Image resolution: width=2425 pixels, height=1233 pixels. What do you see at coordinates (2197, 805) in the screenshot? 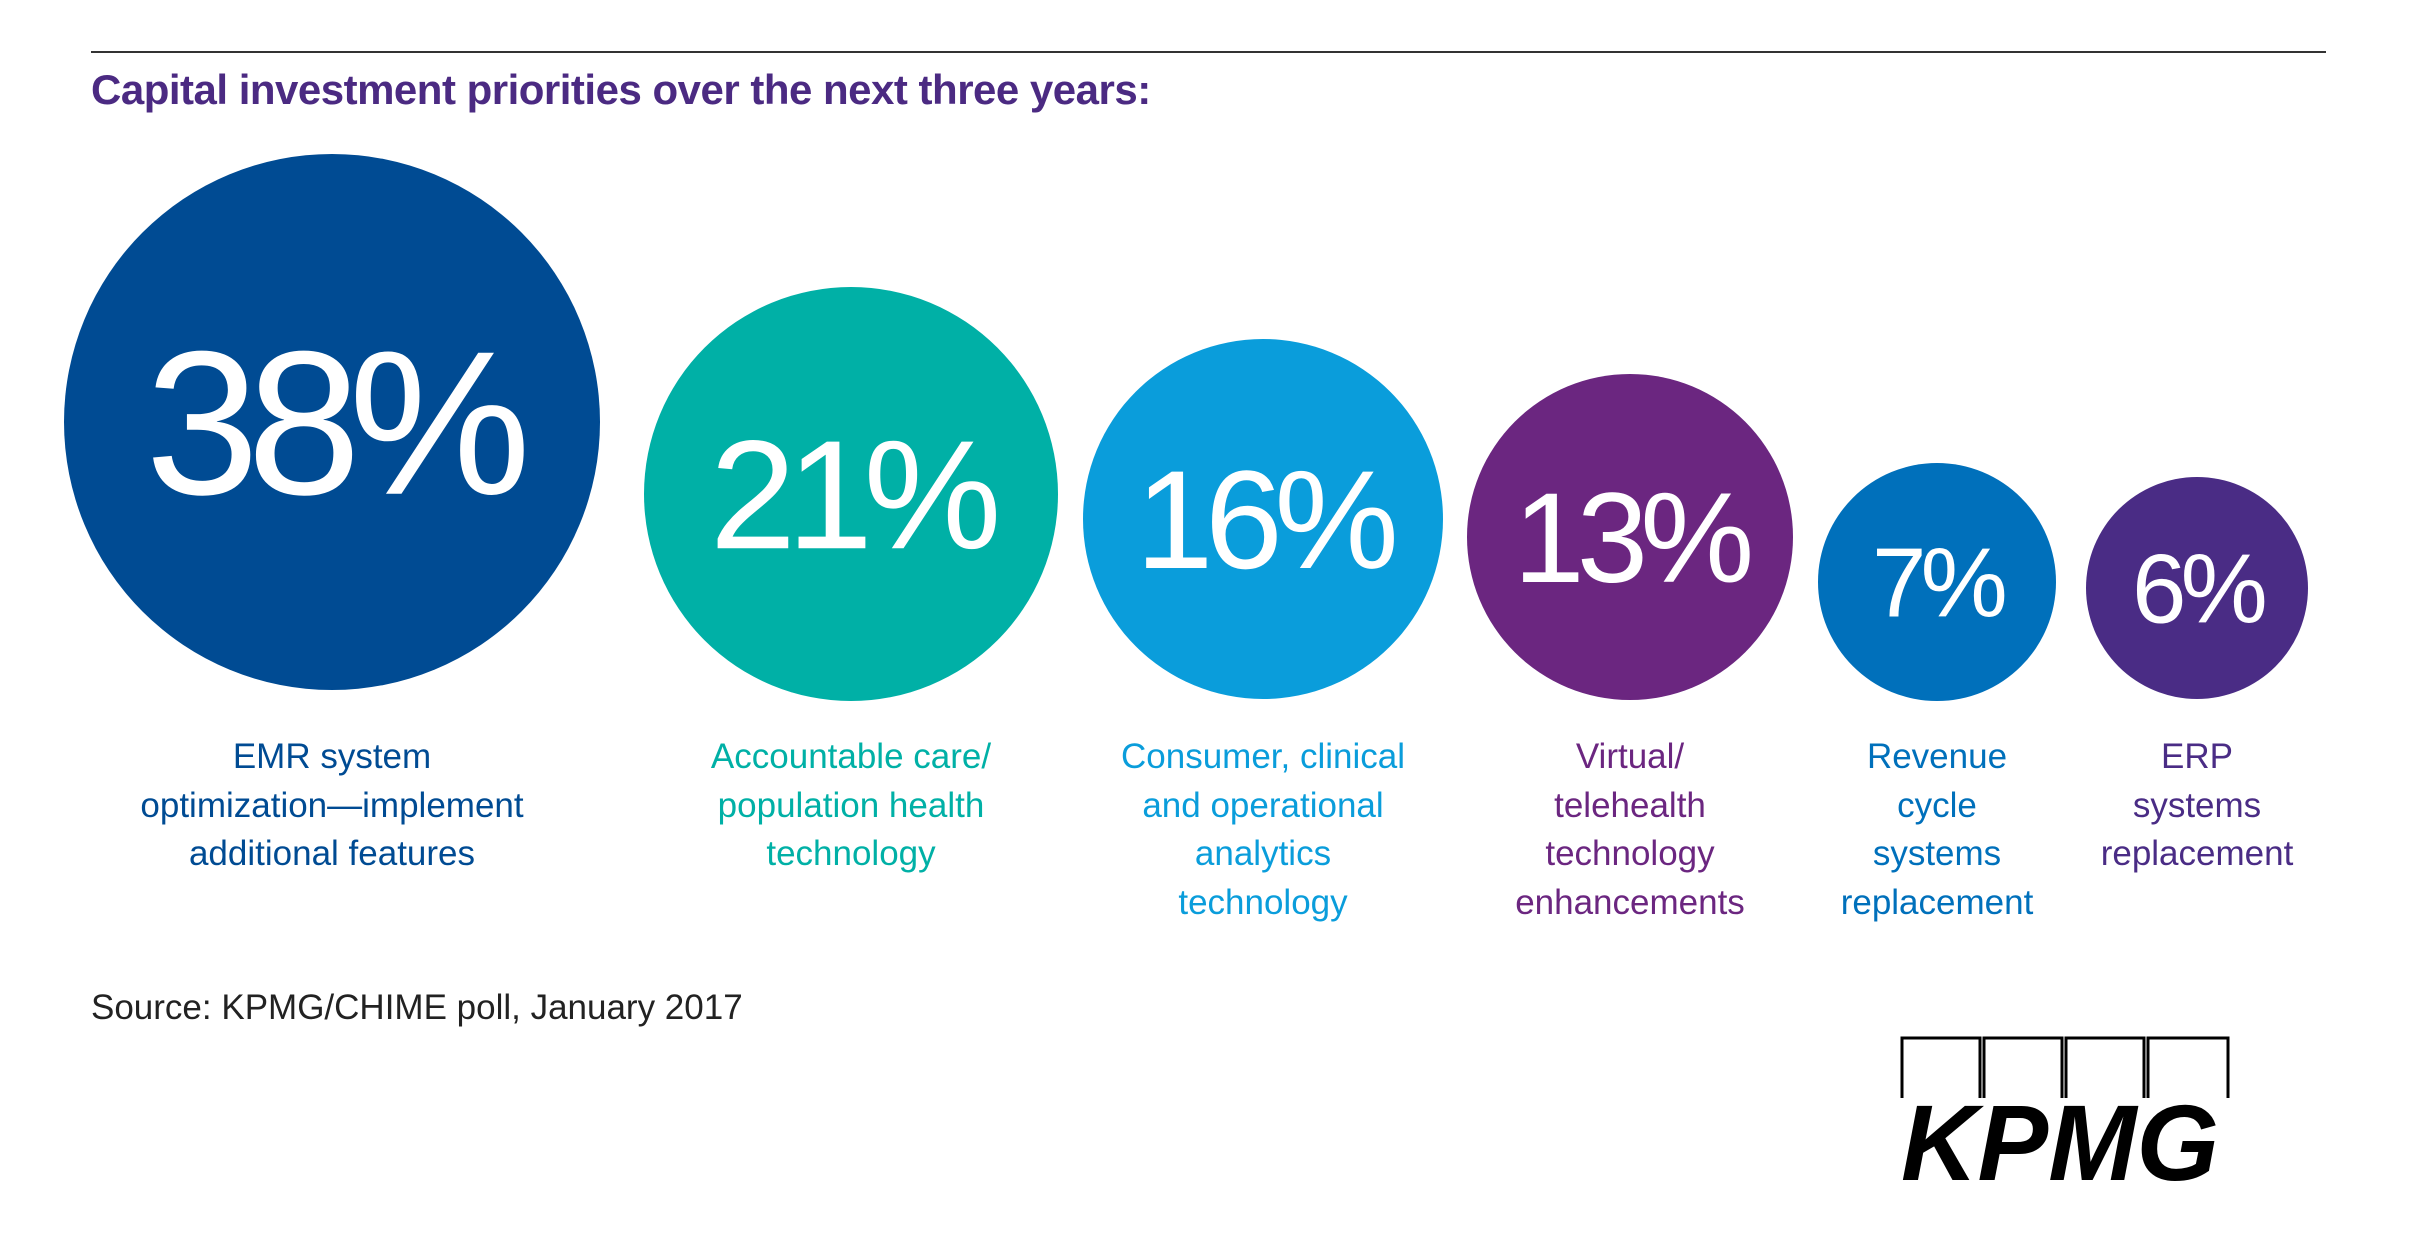
I see `category-label: ERP systems replacement` at bounding box center [2197, 805].